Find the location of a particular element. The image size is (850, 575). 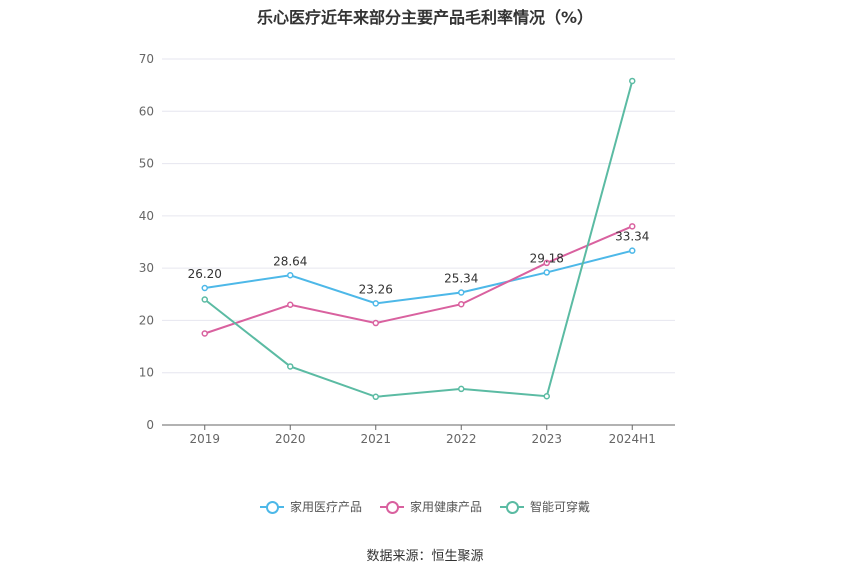

legend-item: 家用医疗产品 is located at coordinates (310, 506).